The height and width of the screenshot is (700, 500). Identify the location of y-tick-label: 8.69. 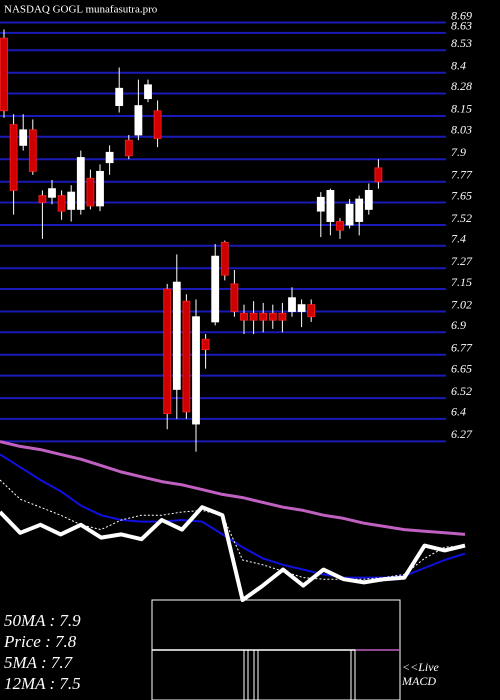
(461, 15).